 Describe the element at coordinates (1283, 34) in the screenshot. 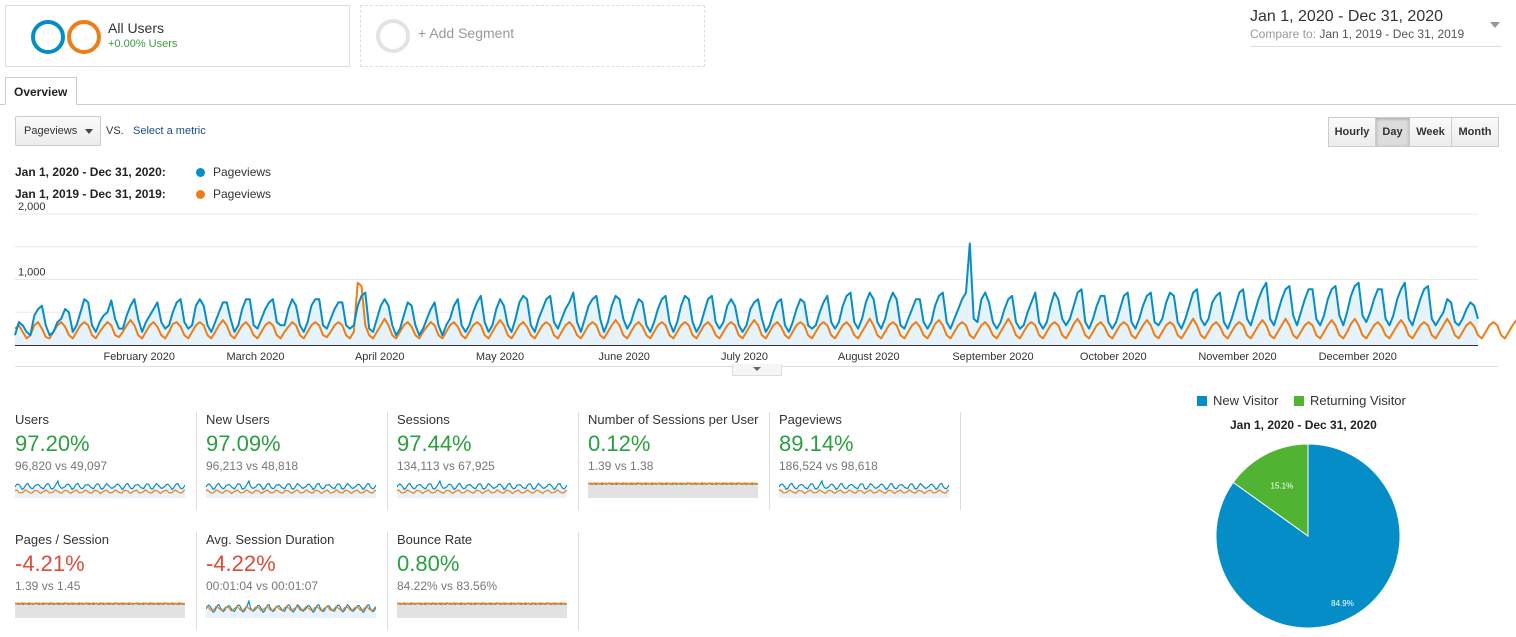

I see `compare-label: Compare to:` at that location.